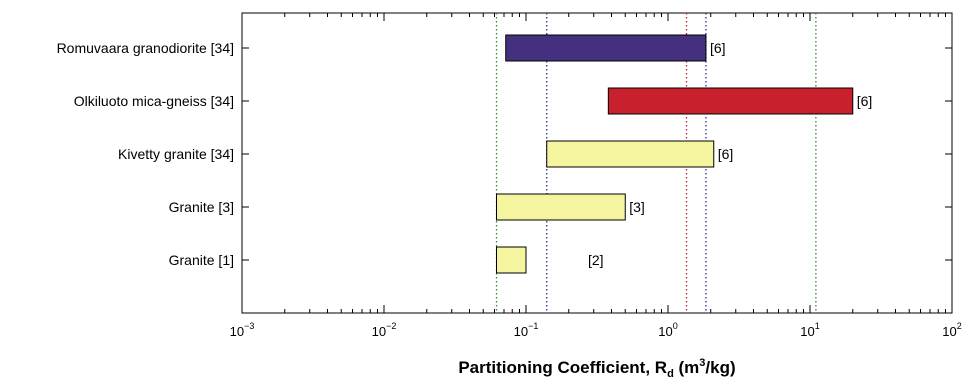 Image resolution: width=964 pixels, height=387 pixels. What do you see at coordinates (726, 154) in the screenshot?
I see `bar-reference-label-3: [6]` at bounding box center [726, 154].